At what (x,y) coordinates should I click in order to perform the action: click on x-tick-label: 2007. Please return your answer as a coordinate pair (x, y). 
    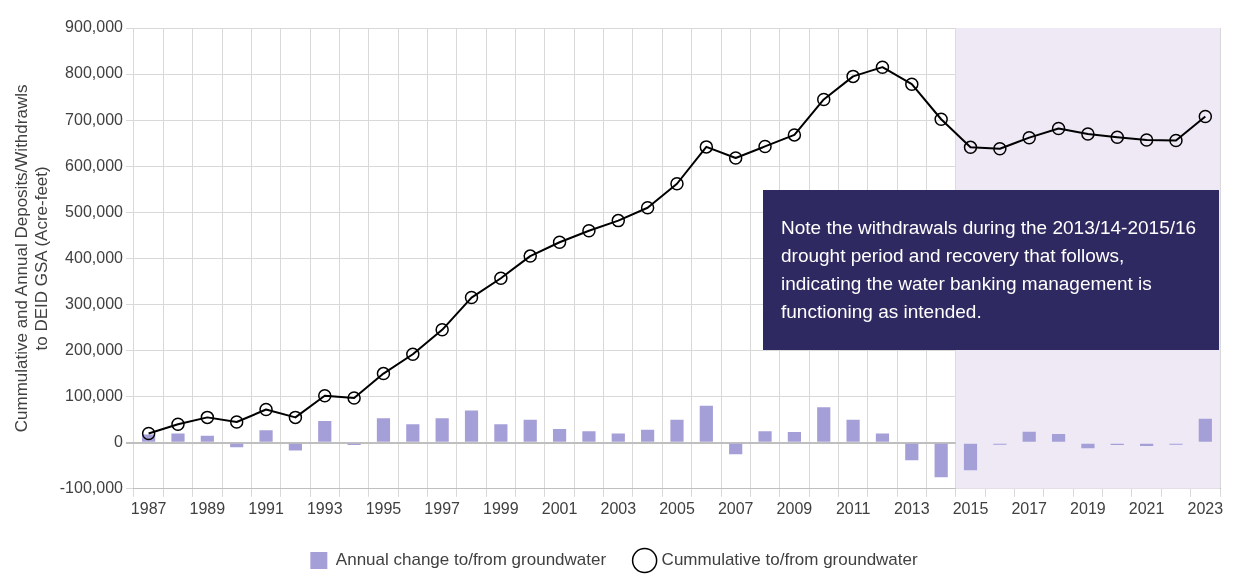
    Looking at the image, I should click on (735, 508).